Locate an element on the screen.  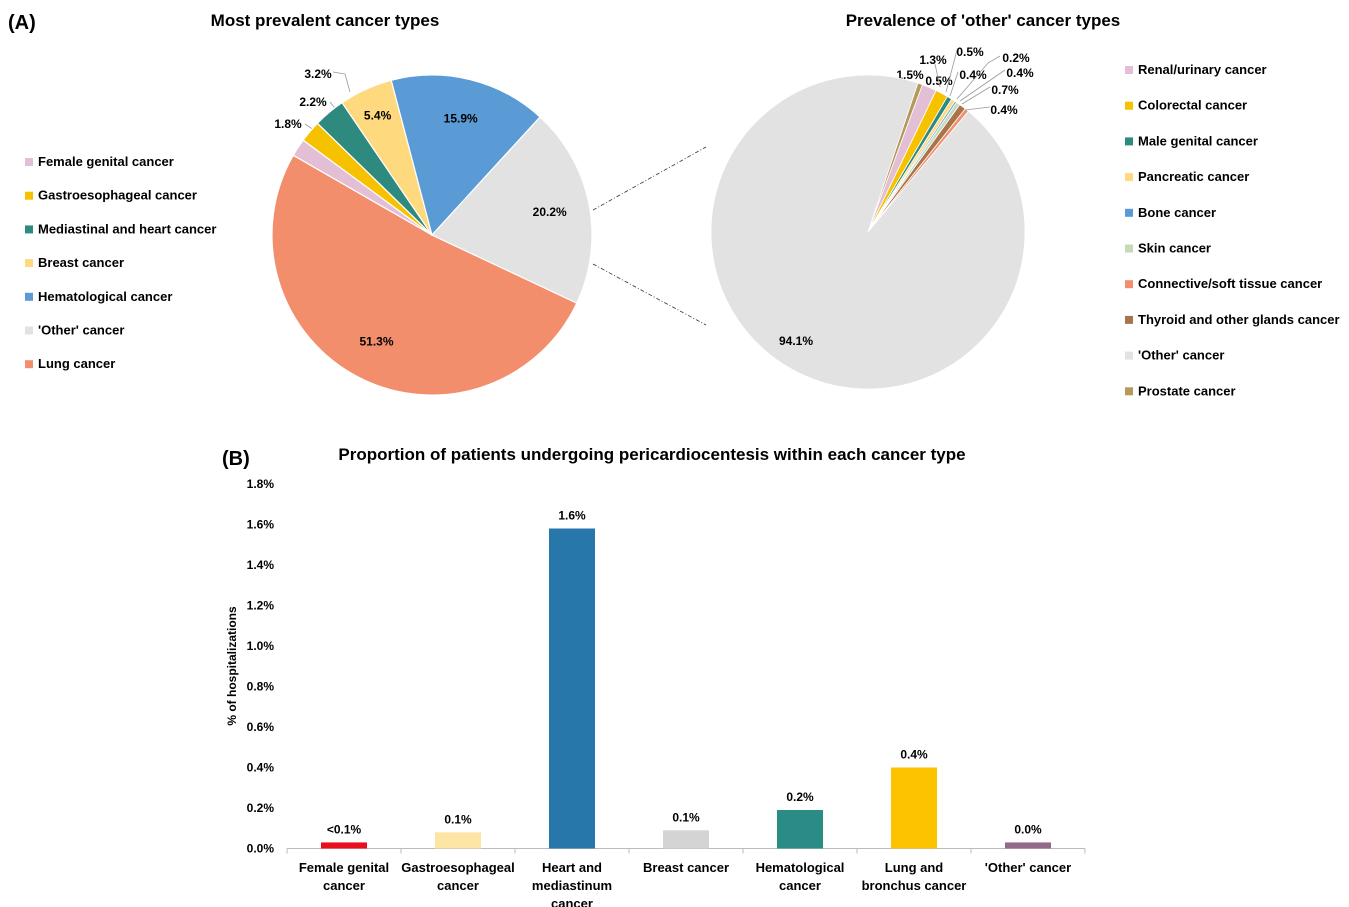
pie2-legend-swatch-prostate-cancer is located at coordinates (1129, 391).